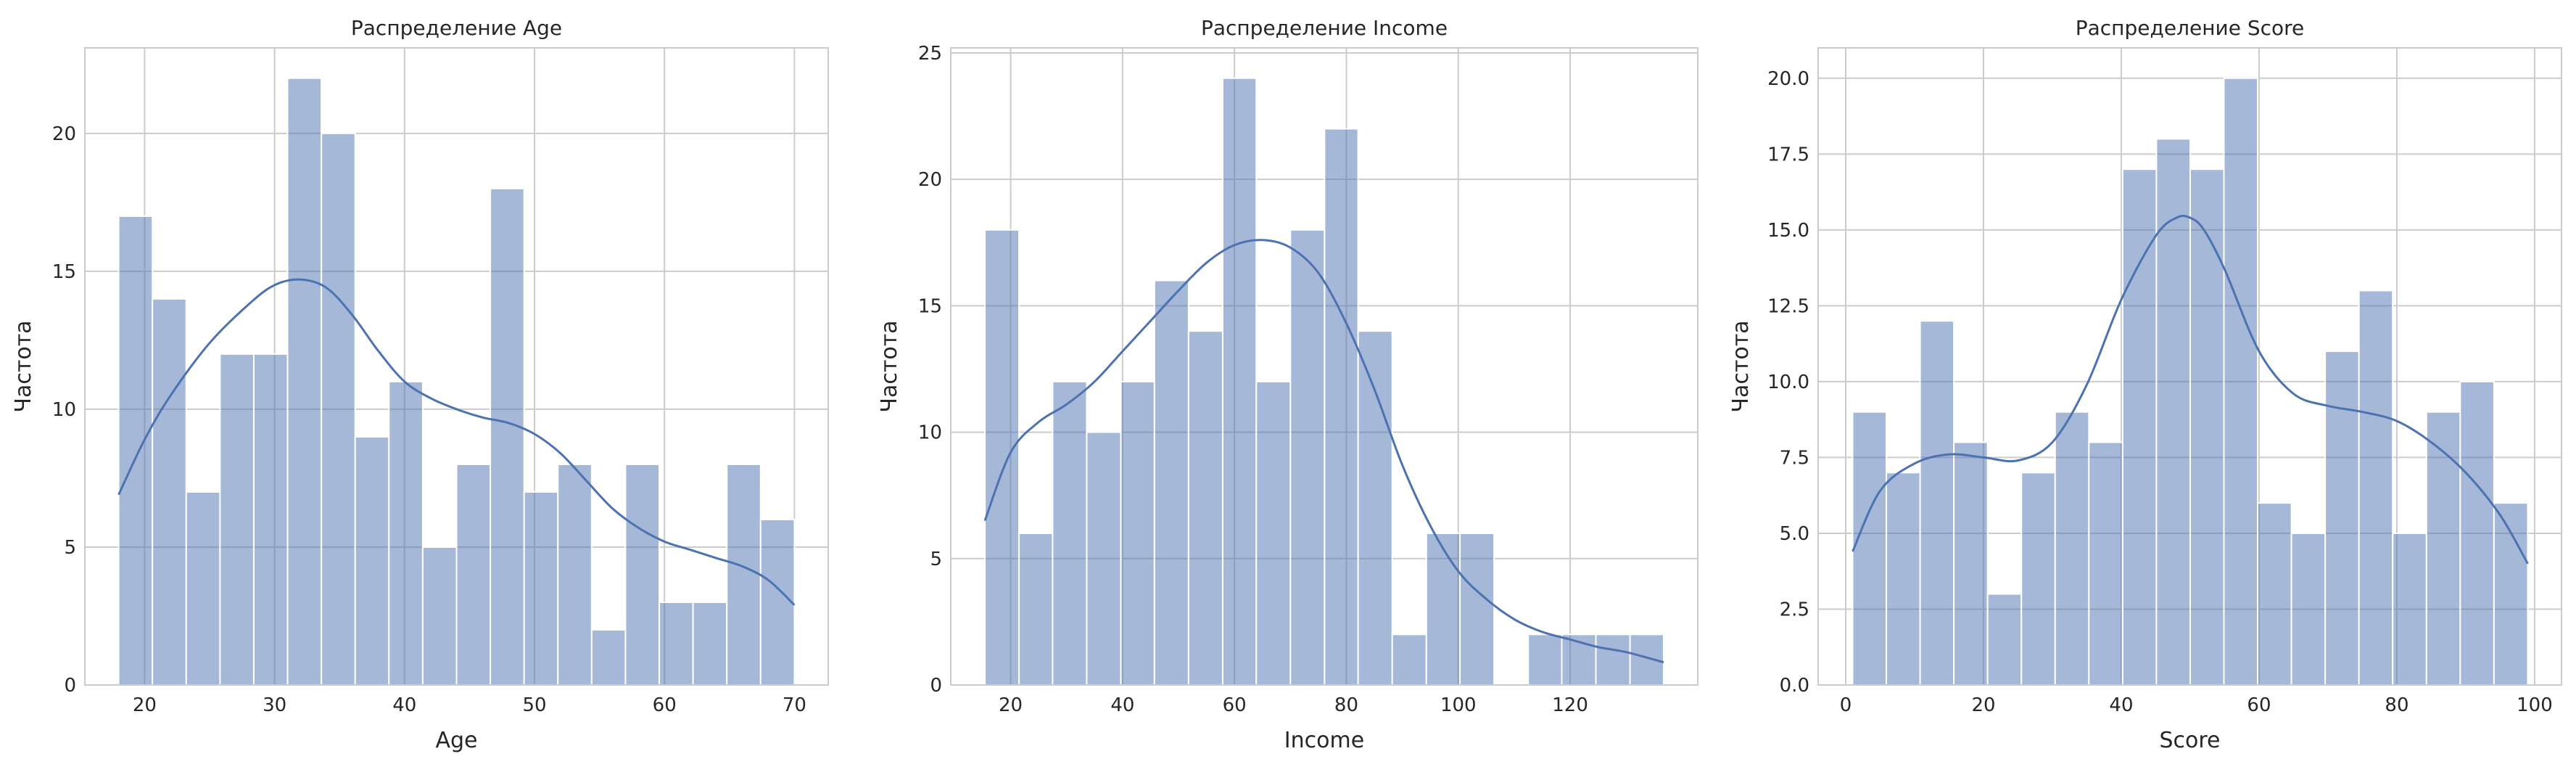  Describe the element at coordinates (1794, 534) in the screenshot. I see `y-tick-label: 5.0` at that location.